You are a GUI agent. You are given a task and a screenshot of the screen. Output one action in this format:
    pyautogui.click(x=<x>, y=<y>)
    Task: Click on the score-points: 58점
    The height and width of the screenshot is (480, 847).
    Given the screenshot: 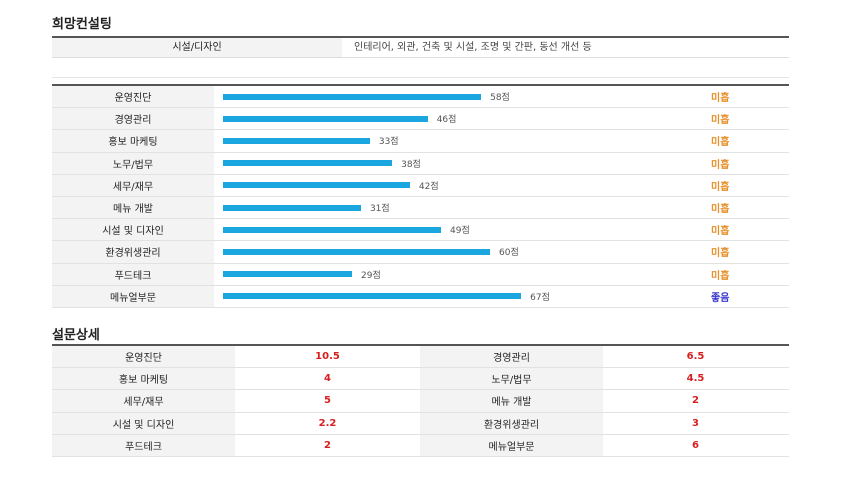 What is the action you would take?
    pyautogui.click(x=500, y=98)
    